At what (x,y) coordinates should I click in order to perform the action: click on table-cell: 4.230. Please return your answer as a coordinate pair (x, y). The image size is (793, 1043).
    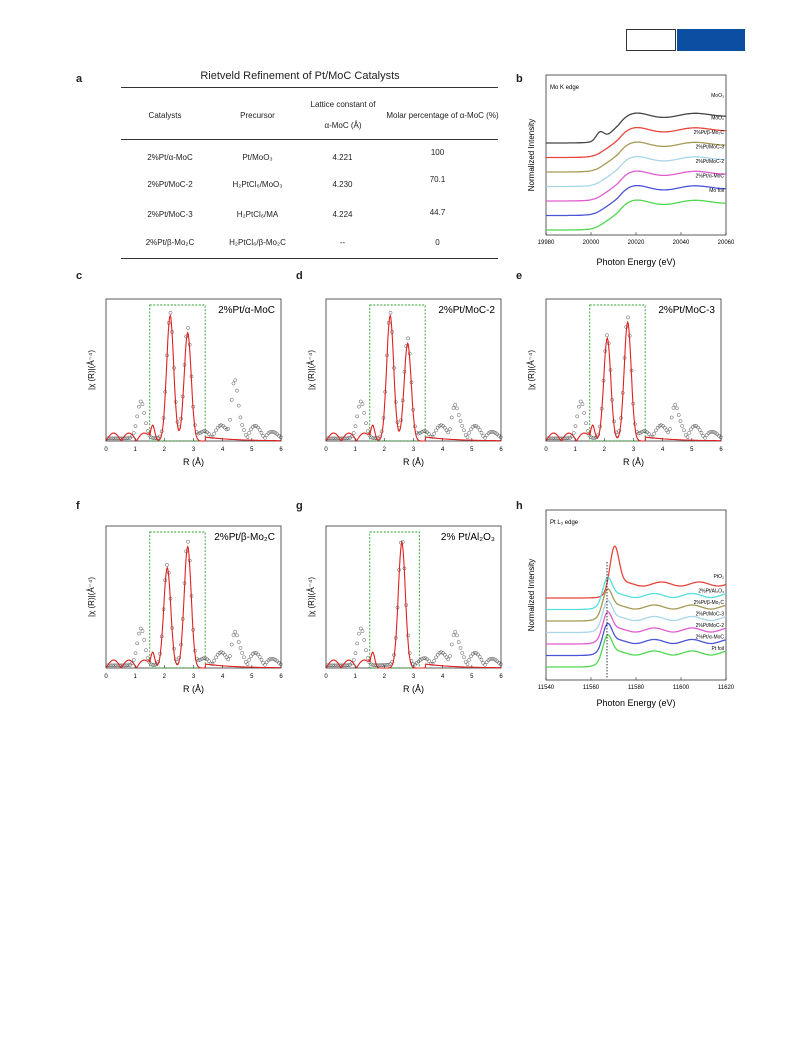
    Looking at the image, I should click on (342, 184).